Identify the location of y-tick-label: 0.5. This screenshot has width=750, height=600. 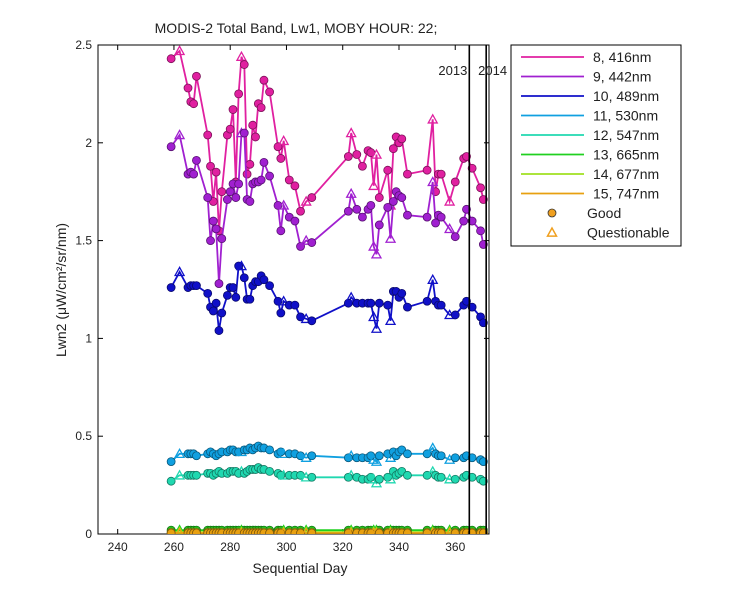
(83, 436).